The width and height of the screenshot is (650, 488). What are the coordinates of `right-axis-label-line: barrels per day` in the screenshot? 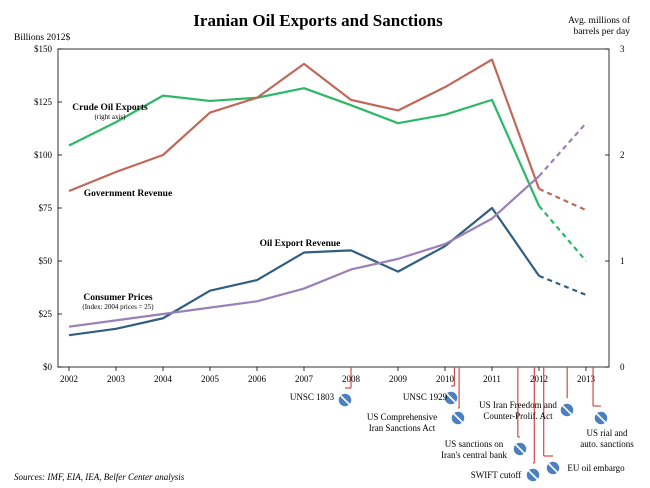 It's located at (602, 32).